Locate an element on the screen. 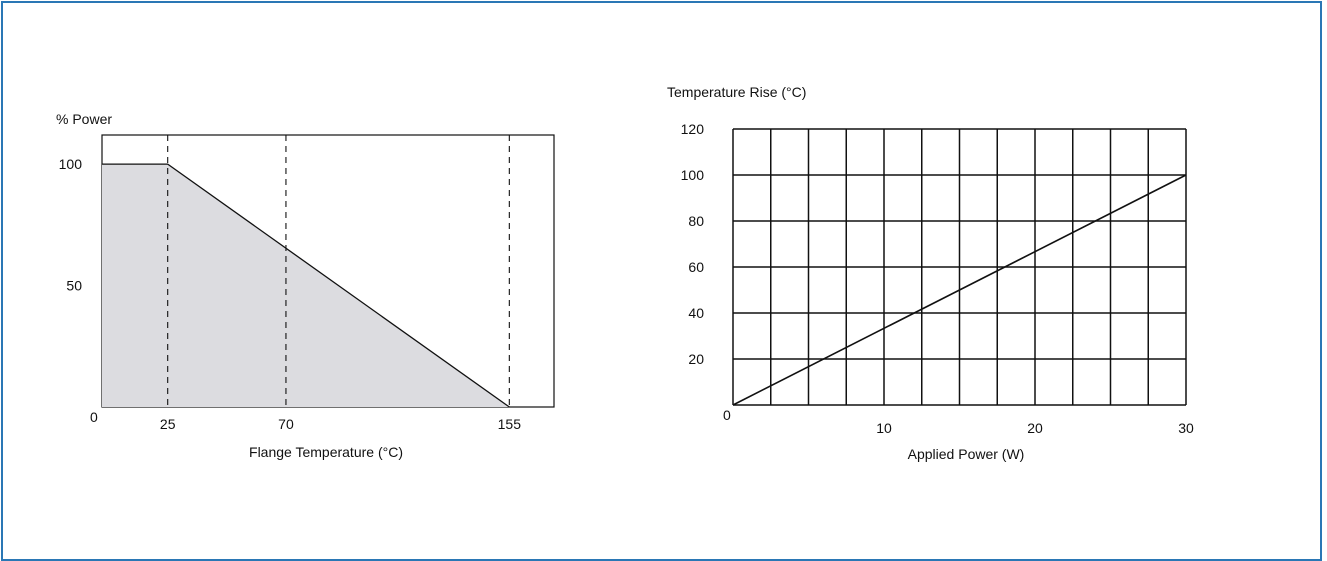 The width and height of the screenshot is (1327, 561). chart1-x-tick-label: 70 is located at coordinates (286, 424).